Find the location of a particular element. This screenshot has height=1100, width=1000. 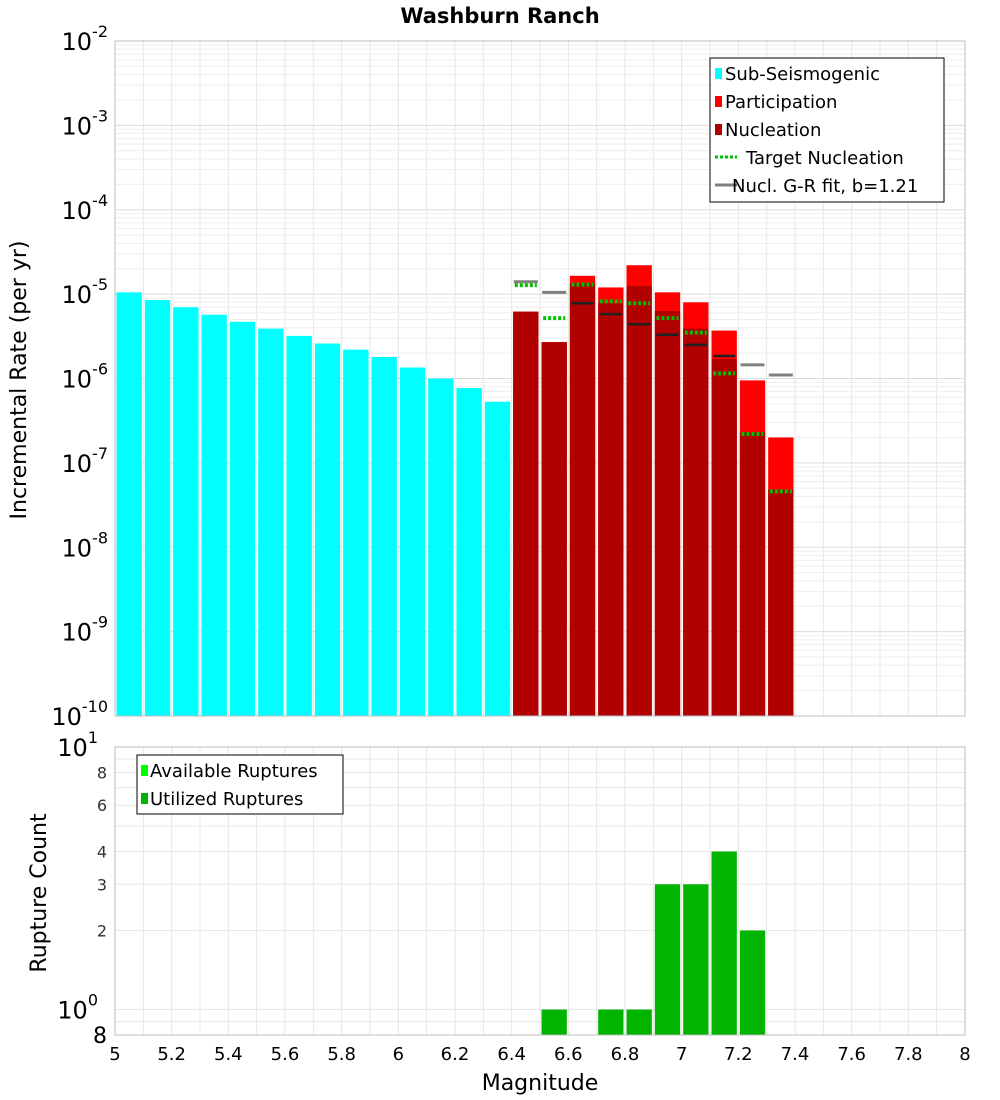

bottom-y-axis-label: Rupture Count is located at coordinates (39, 893).